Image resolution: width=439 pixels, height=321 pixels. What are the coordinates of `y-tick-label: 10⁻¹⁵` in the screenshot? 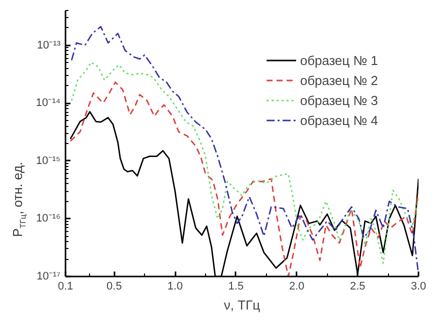 It's located at (48, 160).